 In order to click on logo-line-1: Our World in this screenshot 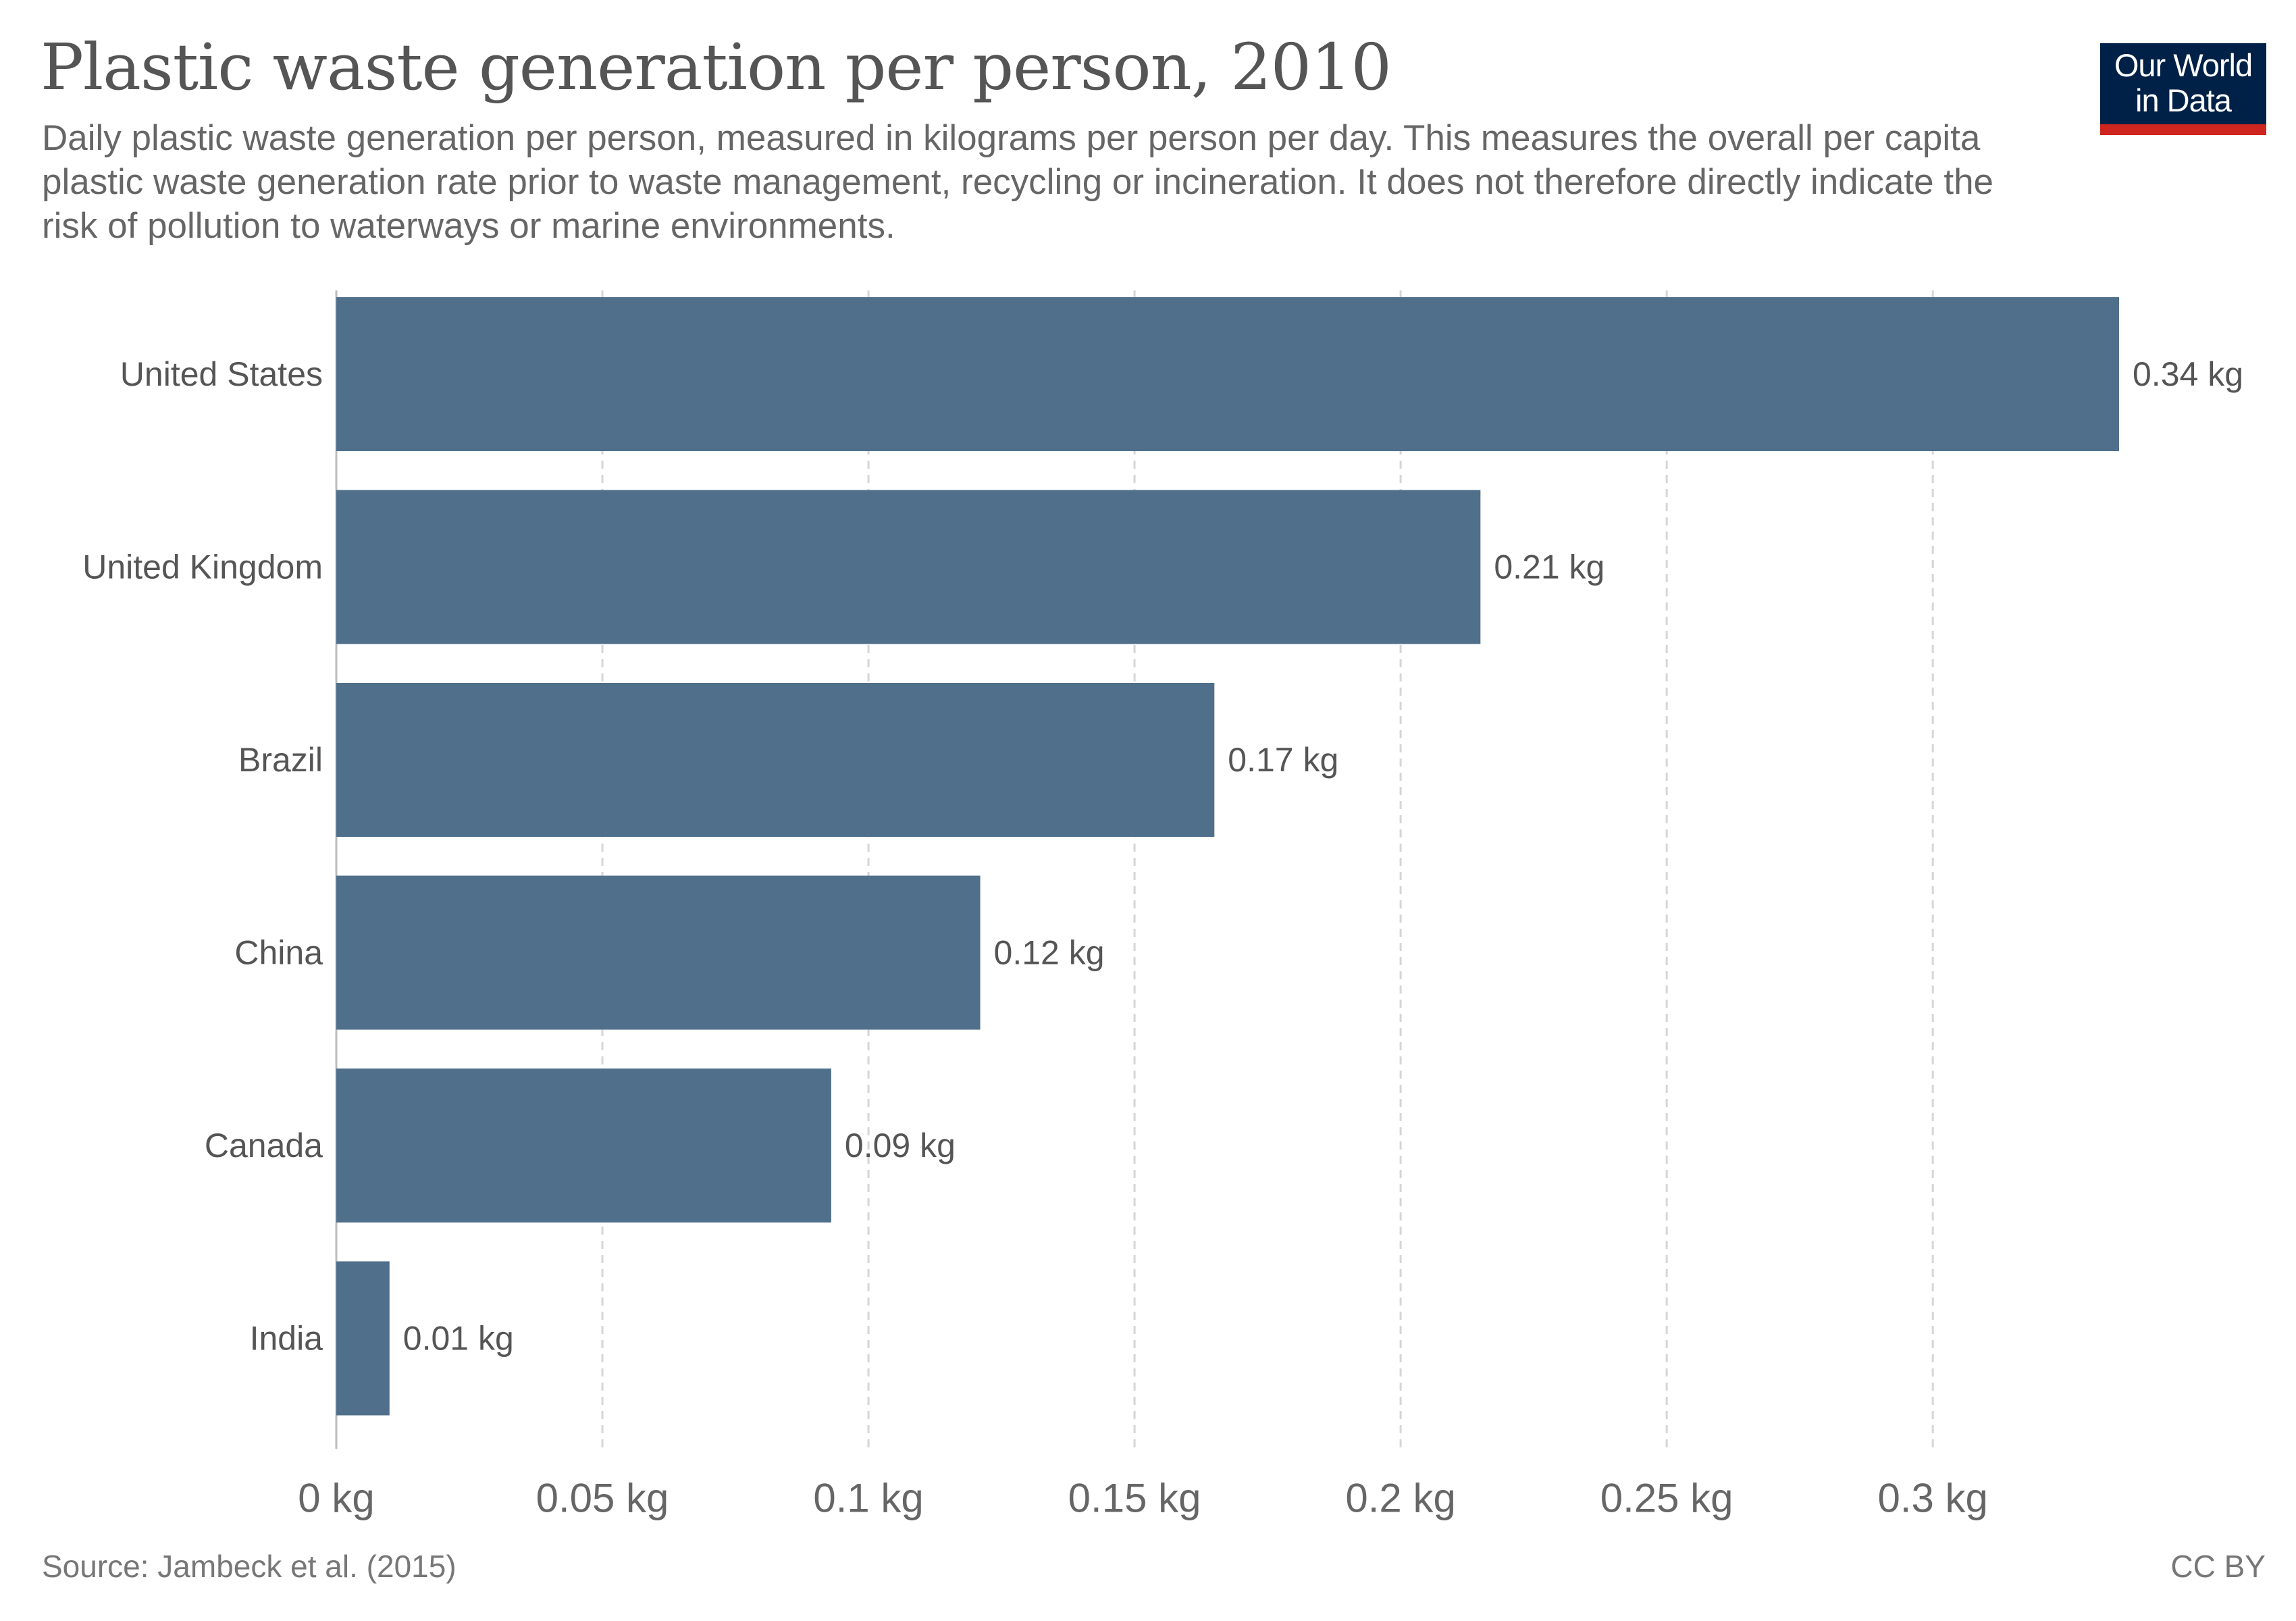, I will do `click(2183, 65)`.